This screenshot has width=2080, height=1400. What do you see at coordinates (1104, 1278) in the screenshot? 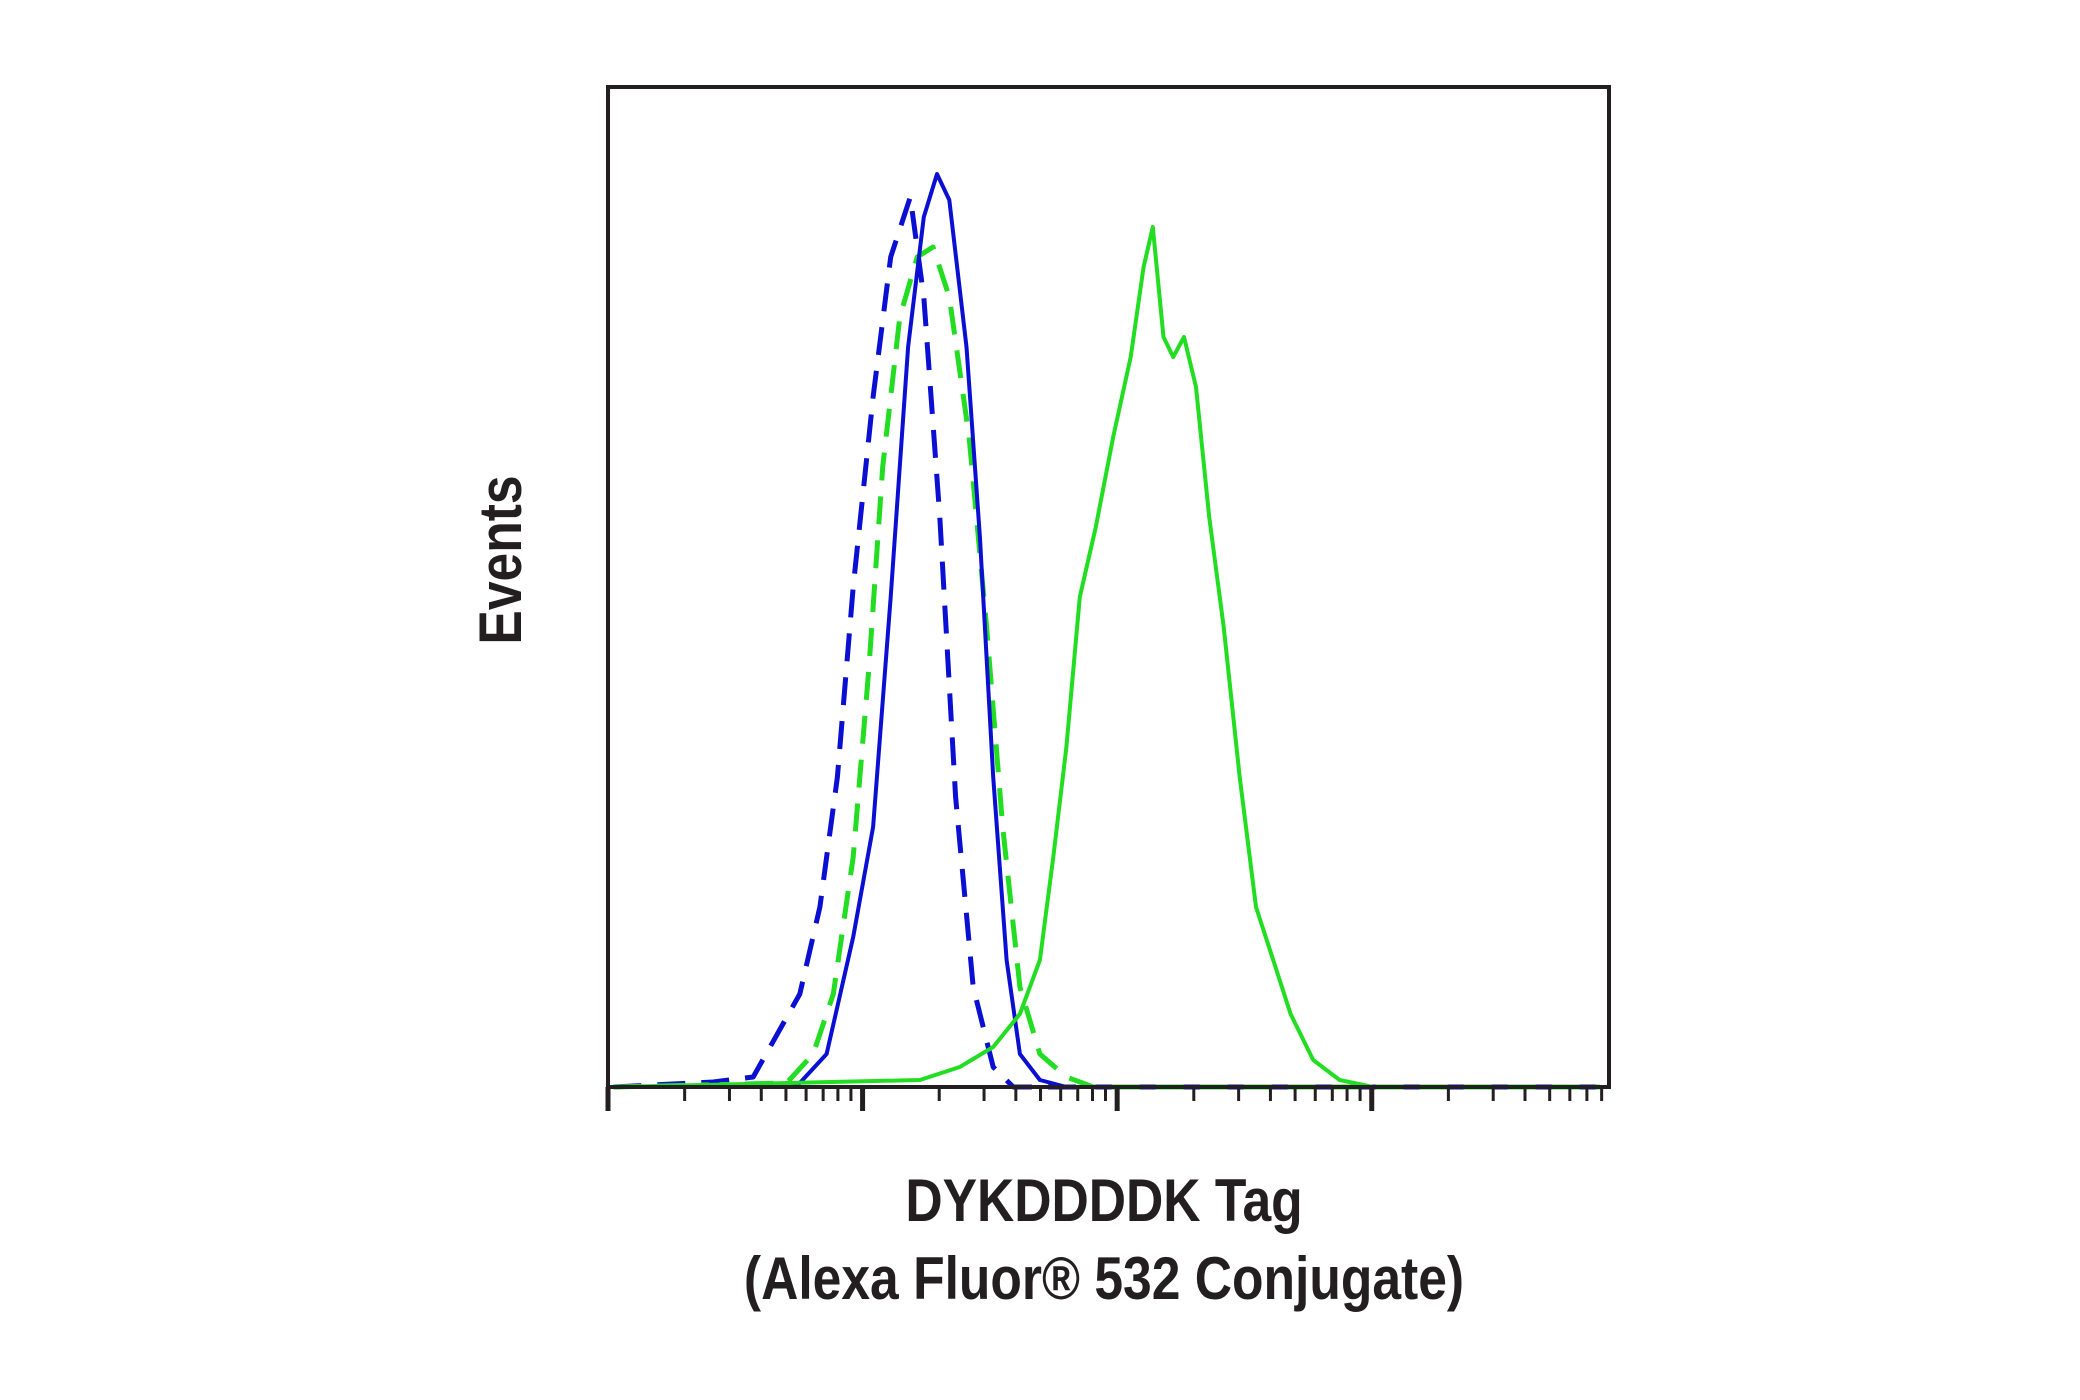
I see `x-axis-label: (Alexa Fluor® 532 Conjugate)` at bounding box center [1104, 1278].